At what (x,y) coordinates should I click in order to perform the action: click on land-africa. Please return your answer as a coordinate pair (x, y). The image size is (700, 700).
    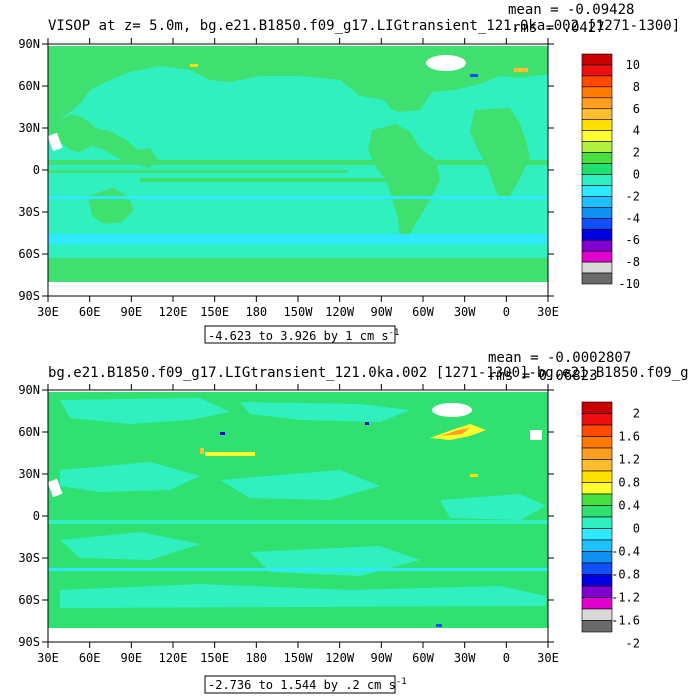
    Looking at the image, I should click on (500, 154).